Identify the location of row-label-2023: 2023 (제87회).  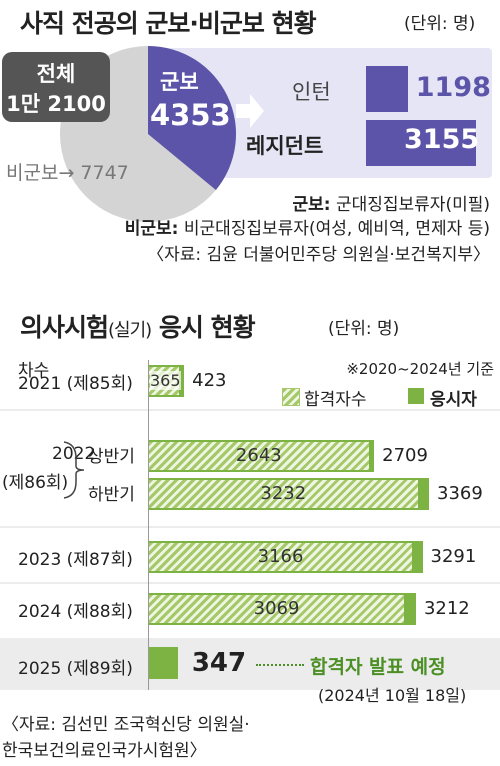
(75, 557).